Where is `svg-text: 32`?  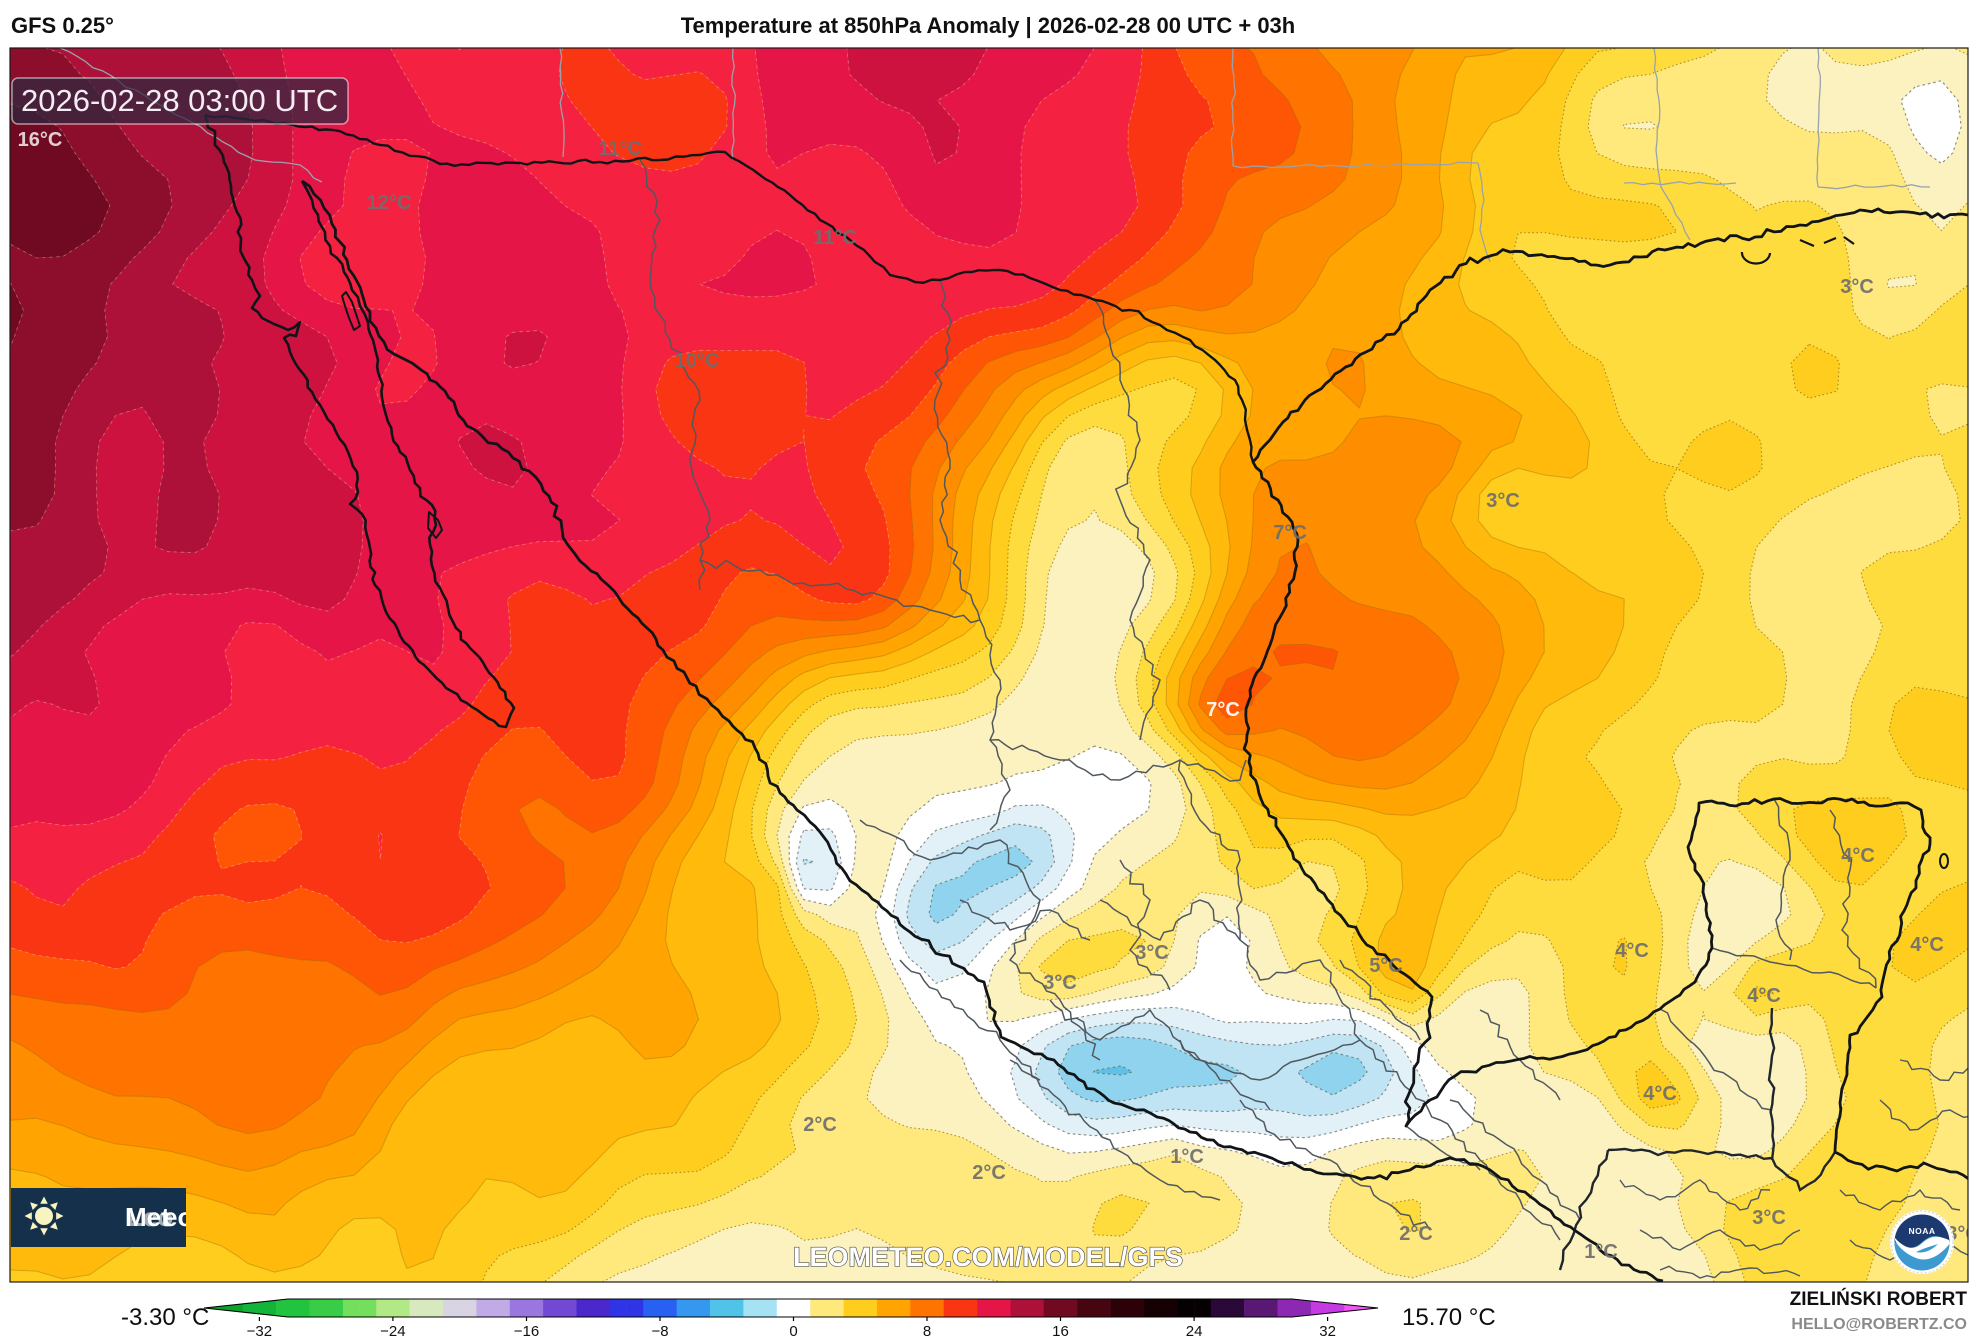
svg-text: 32 is located at coordinates (1327, 1330).